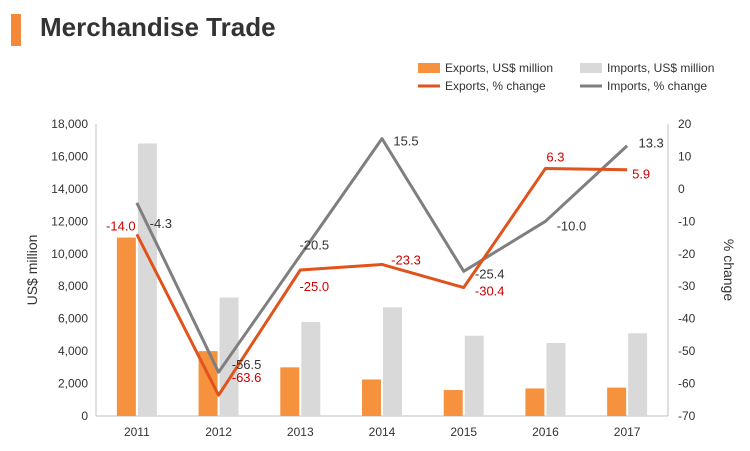 The image size is (750, 451). I want to click on left-tick-label: 16,000, so click(69, 156).